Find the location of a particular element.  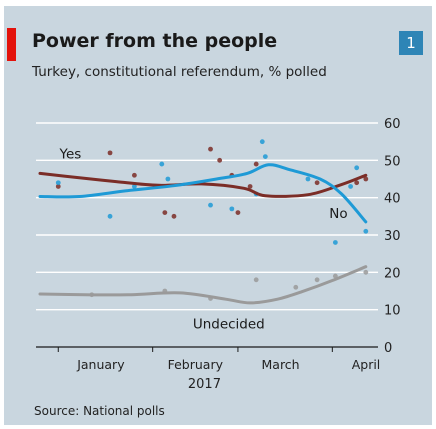

chart-number-badge: 1 is located at coordinates (411, 43).